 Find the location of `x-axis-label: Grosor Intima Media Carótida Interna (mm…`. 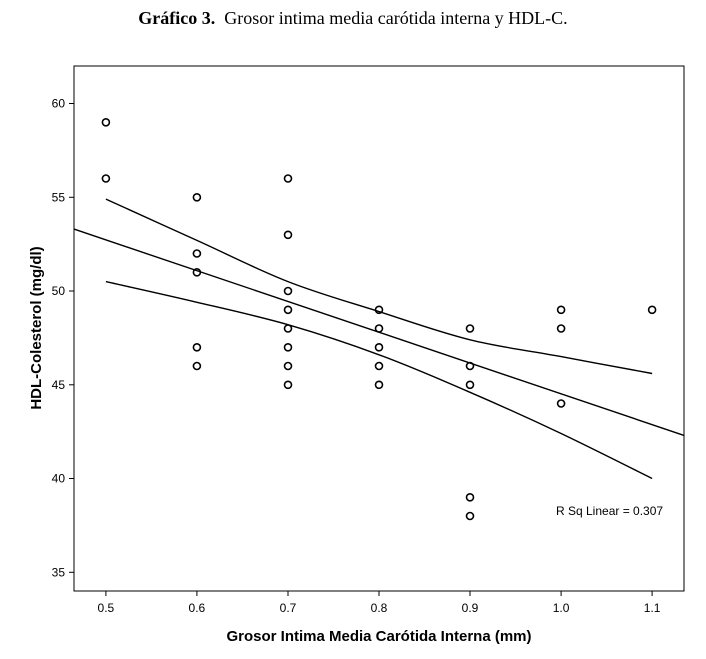

x-axis-label: Grosor Intima Media Carótida Interna (mm… is located at coordinates (378, 636).